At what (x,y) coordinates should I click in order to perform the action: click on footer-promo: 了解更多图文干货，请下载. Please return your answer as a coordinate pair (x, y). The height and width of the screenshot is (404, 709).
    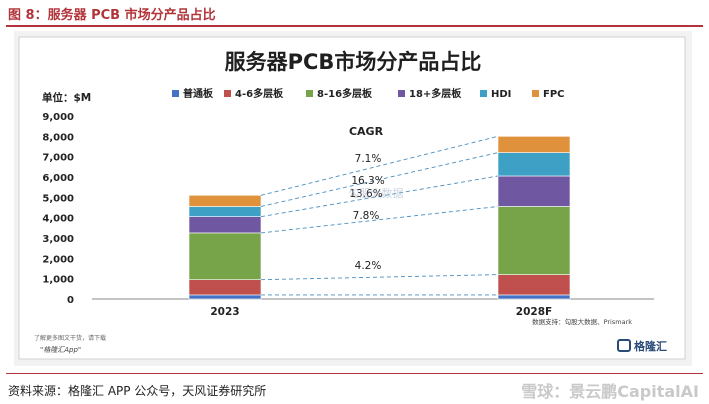
    Looking at the image, I should click on (70, 338).